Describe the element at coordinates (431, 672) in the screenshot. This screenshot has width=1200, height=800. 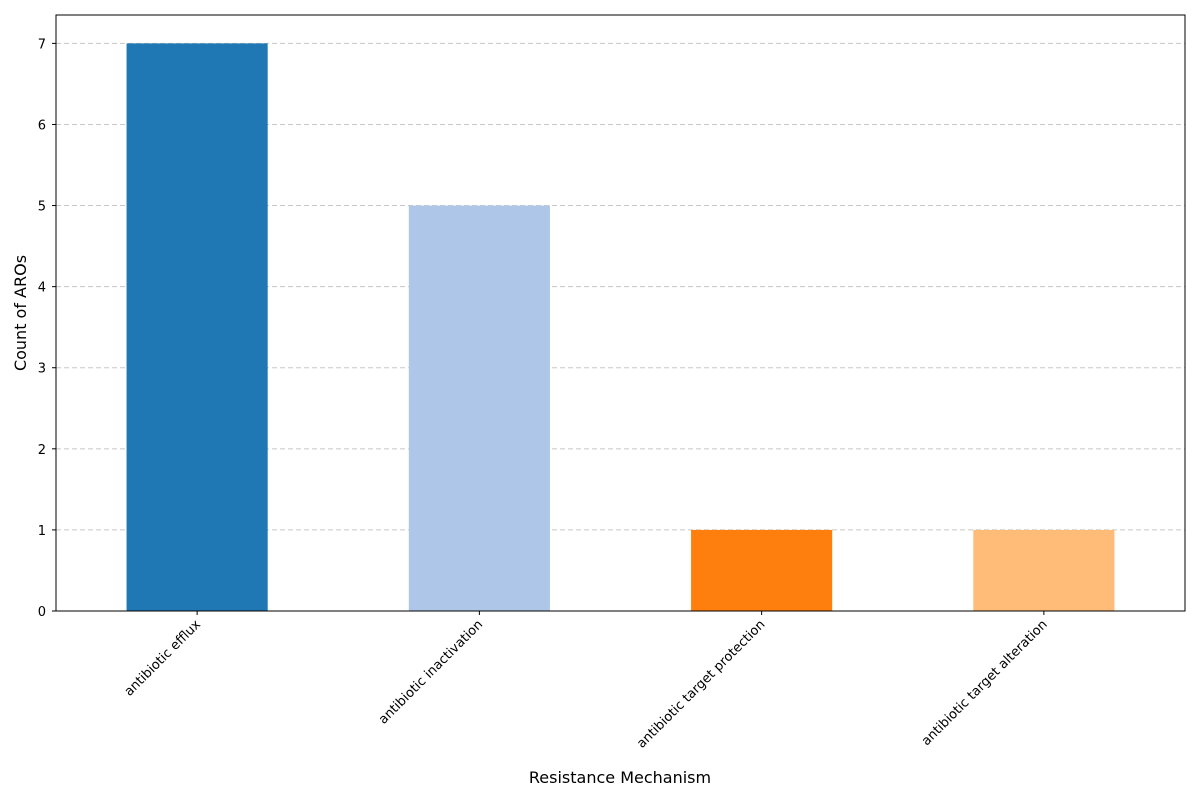
I see `x-tick-label: antibiotic inactivation` at that location.